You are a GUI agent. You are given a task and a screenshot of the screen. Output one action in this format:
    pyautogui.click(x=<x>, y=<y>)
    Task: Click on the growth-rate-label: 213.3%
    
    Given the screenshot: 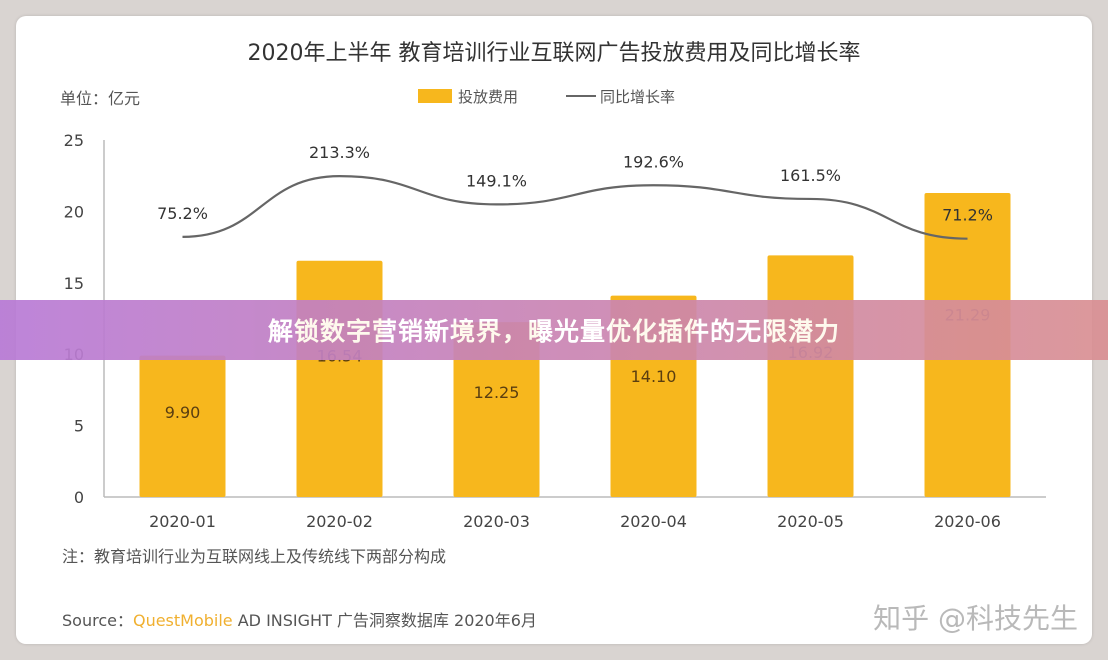 What is the action you would take?
    pyautogui.click(x=339, y=152)
    